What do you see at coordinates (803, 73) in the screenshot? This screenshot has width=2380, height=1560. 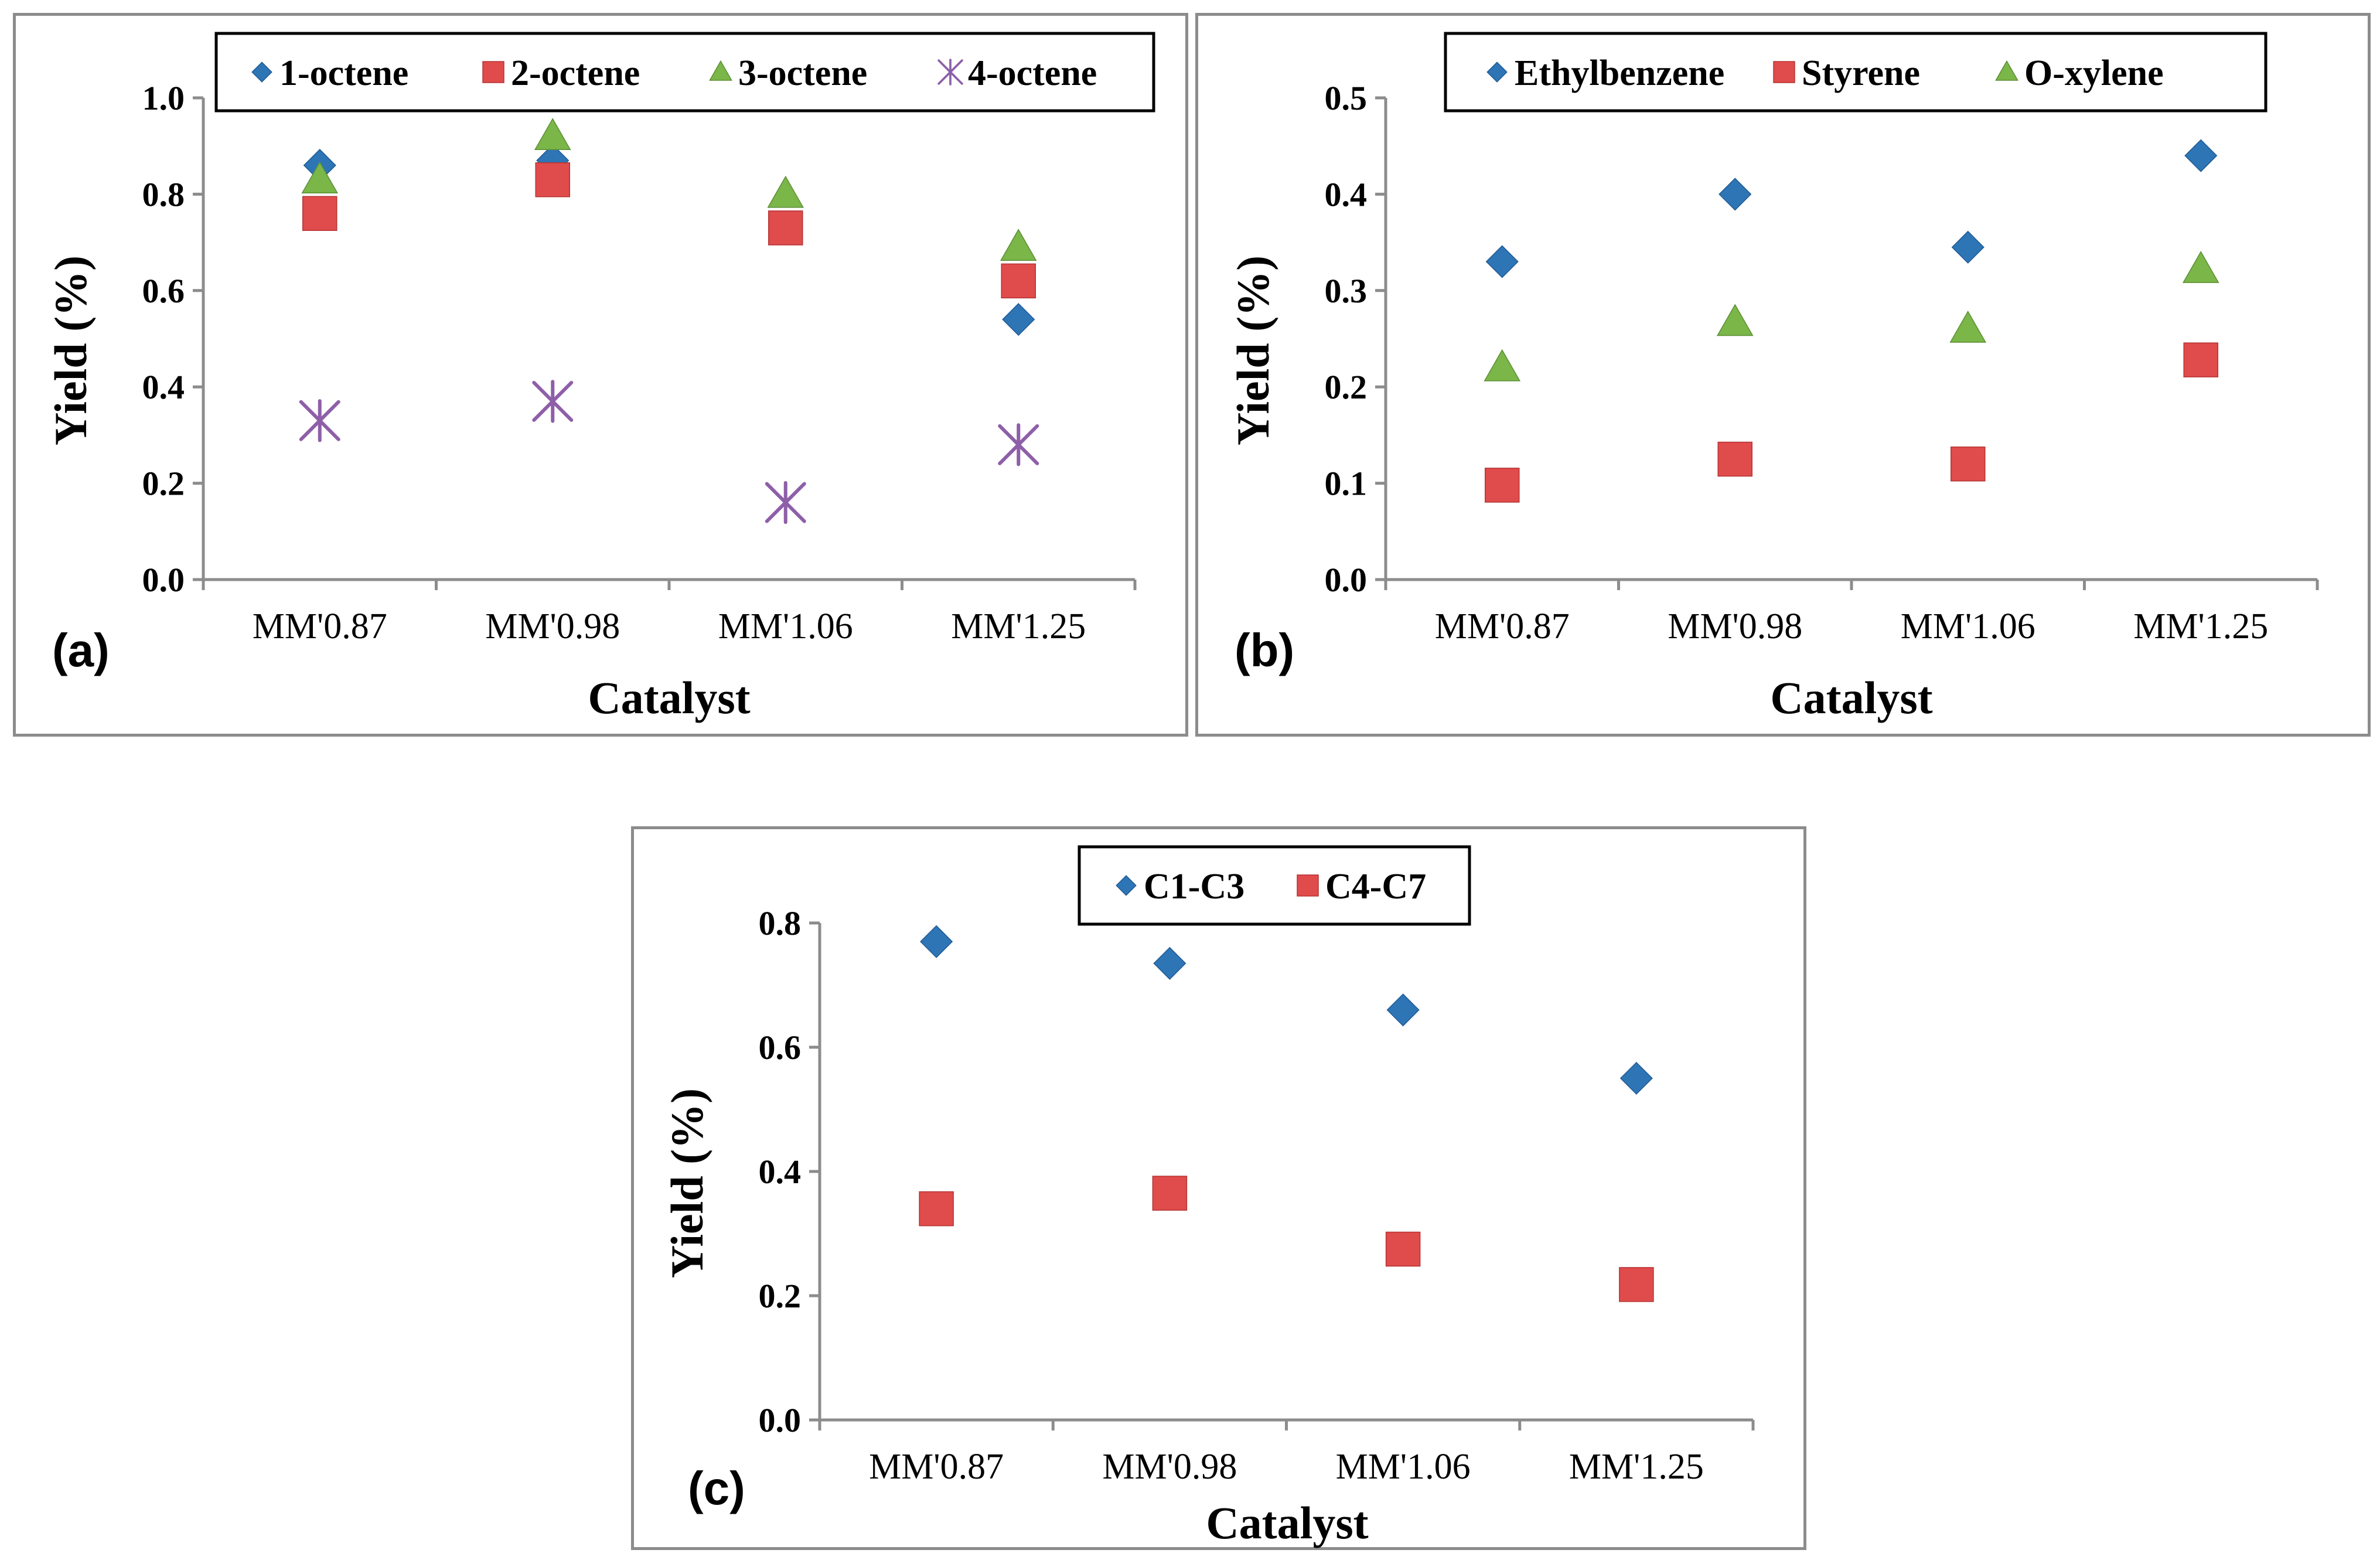 I see `legend-label-3-octene: 3-octene` at bounding box center [803, 73].